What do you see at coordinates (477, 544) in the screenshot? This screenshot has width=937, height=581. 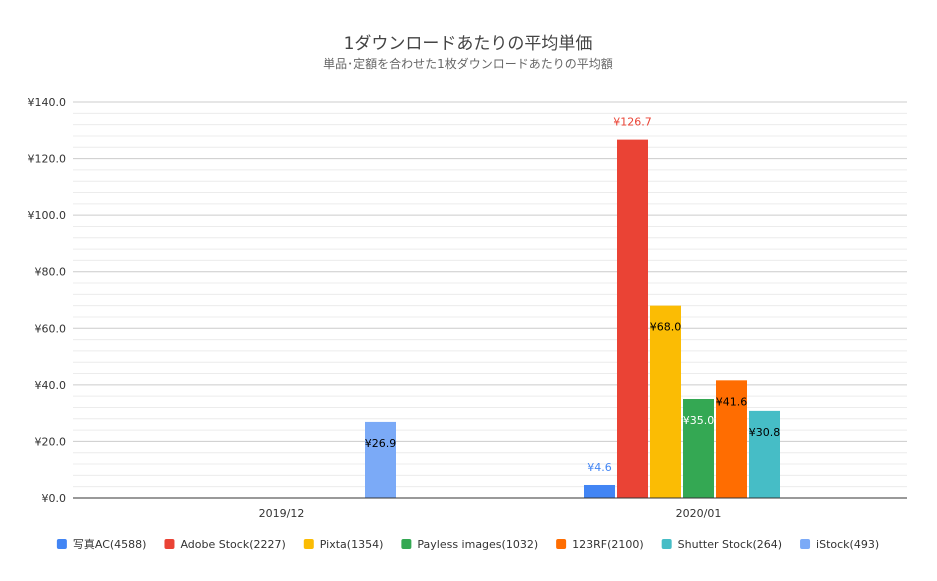 I see `legend-label: Payless images(1032)` at bounding box center [477, 544].